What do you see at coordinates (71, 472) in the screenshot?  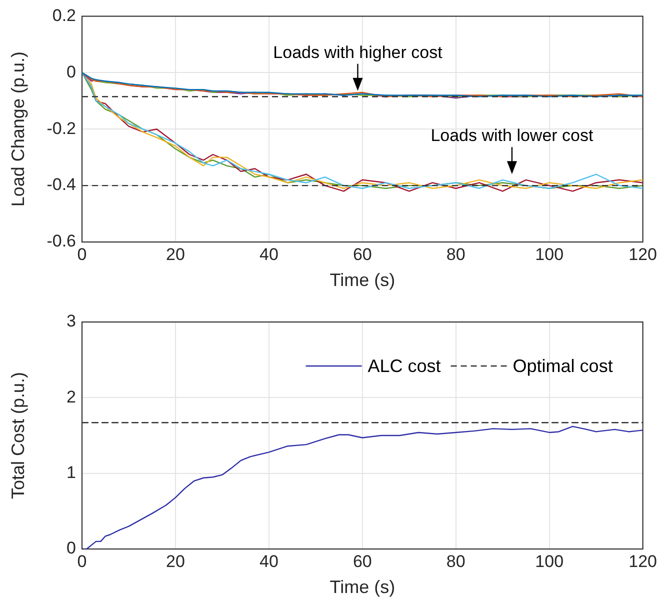 I see `y-tick-label: 1` at bounding box center [71, 472].